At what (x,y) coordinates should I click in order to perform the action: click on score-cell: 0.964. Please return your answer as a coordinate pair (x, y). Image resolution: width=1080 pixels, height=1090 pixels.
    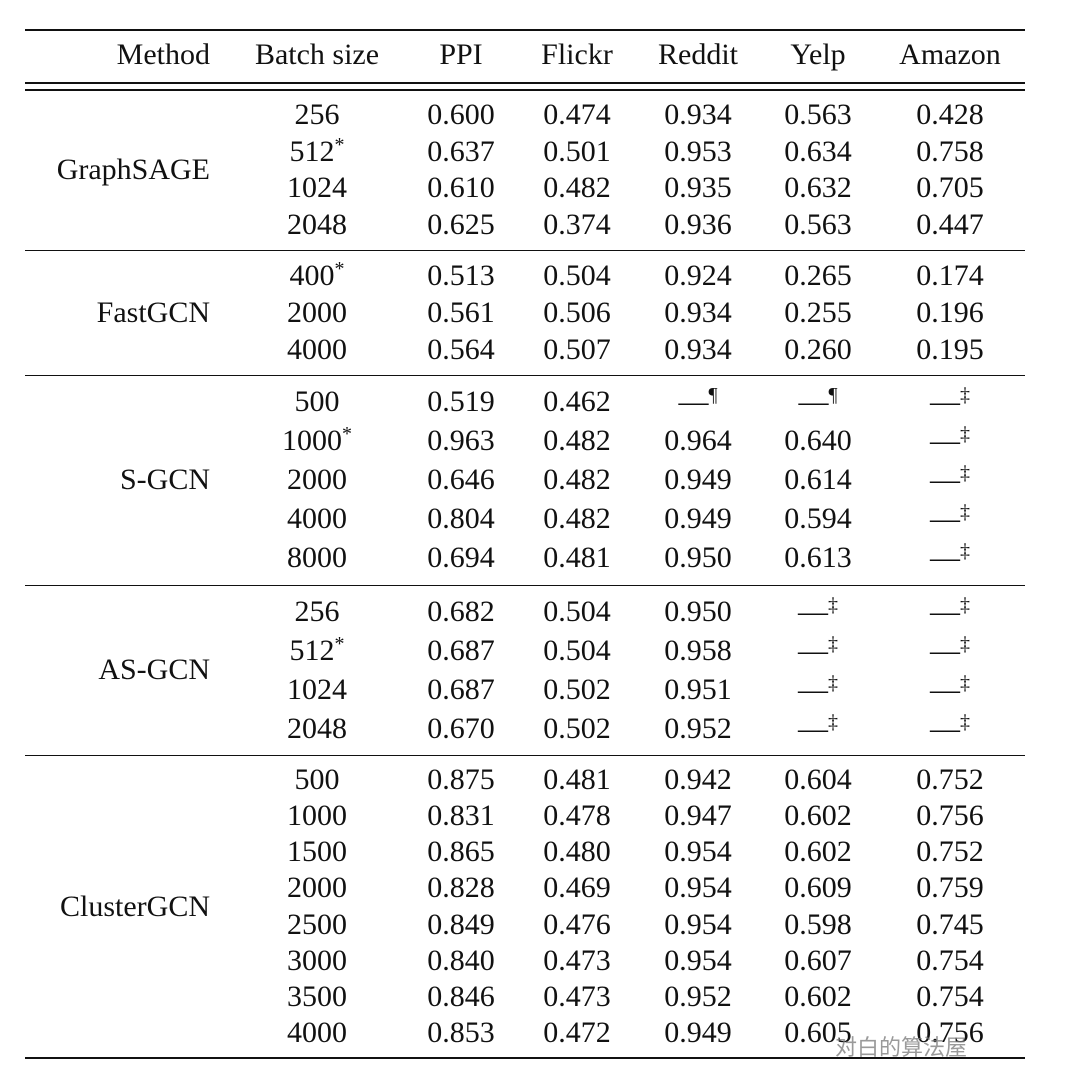
    Looking at the image, I should click on (698, 440).